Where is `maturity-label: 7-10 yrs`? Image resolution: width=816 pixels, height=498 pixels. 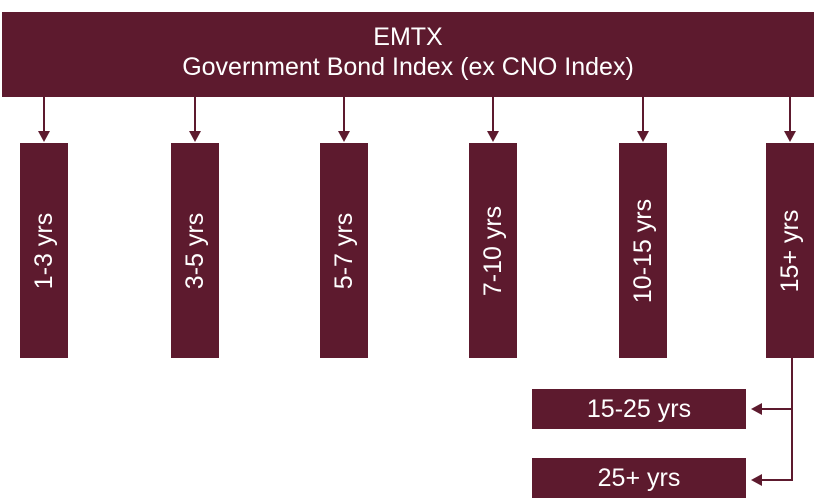 maturity-label: 7-10 yrs is located at coordinates (493, 250).